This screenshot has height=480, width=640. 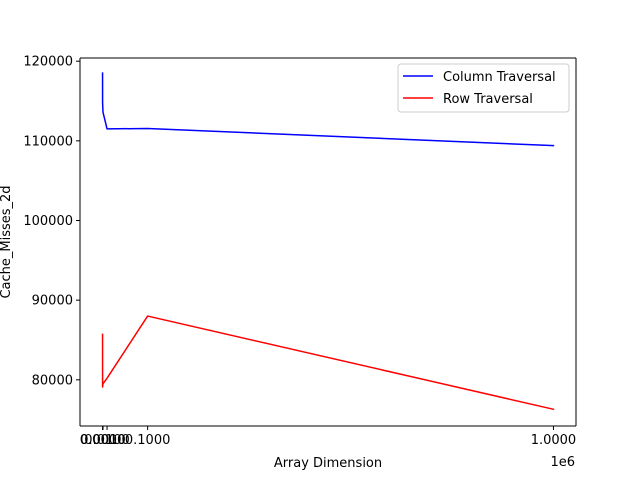 What do you see at coordinates (48, 221) in the screenshot?
I see `y-tick-label: 100000` at bounding box center [48, 221].